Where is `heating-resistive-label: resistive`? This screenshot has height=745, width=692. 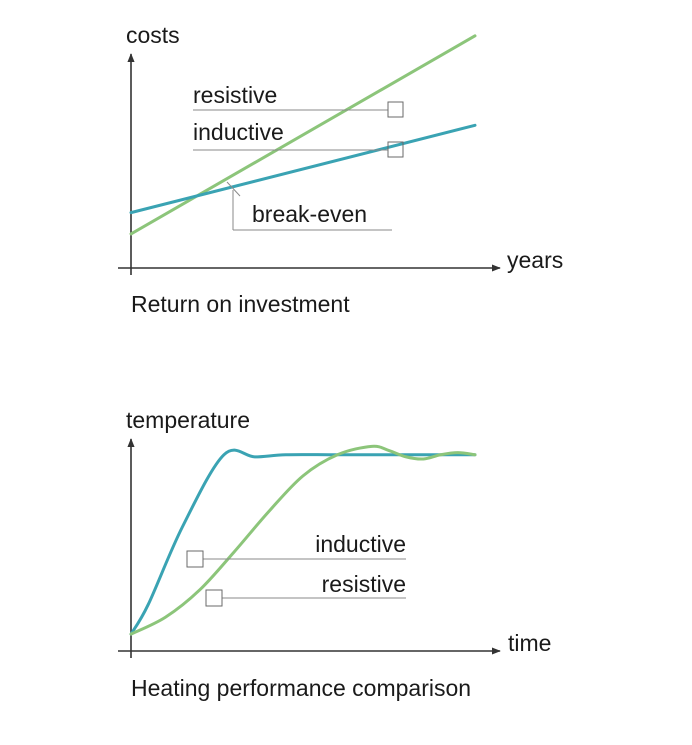 heating-resistive-label: resistive is located at coordinates (364, 584).